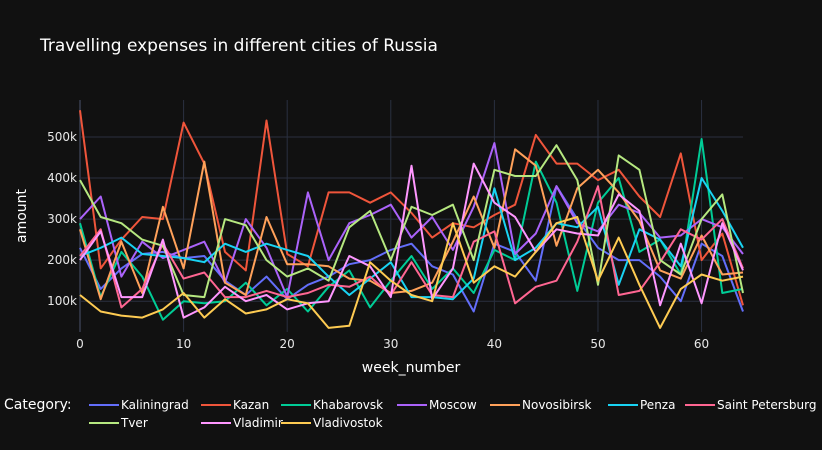  I want to click on legend-label: Kaliningrad, so click(155, 405).